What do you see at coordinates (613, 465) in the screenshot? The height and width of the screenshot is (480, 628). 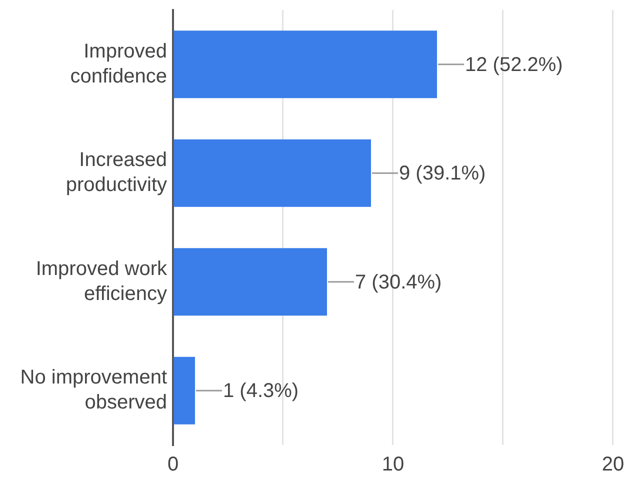 I see `x-tick-label: 20` at bounding box center [613, 465].